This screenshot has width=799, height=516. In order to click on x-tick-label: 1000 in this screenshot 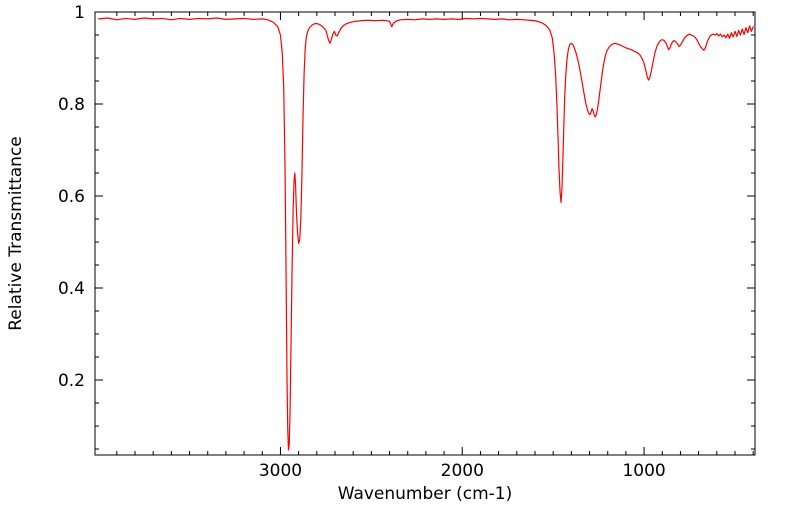, I will do `click(643, 471)`.